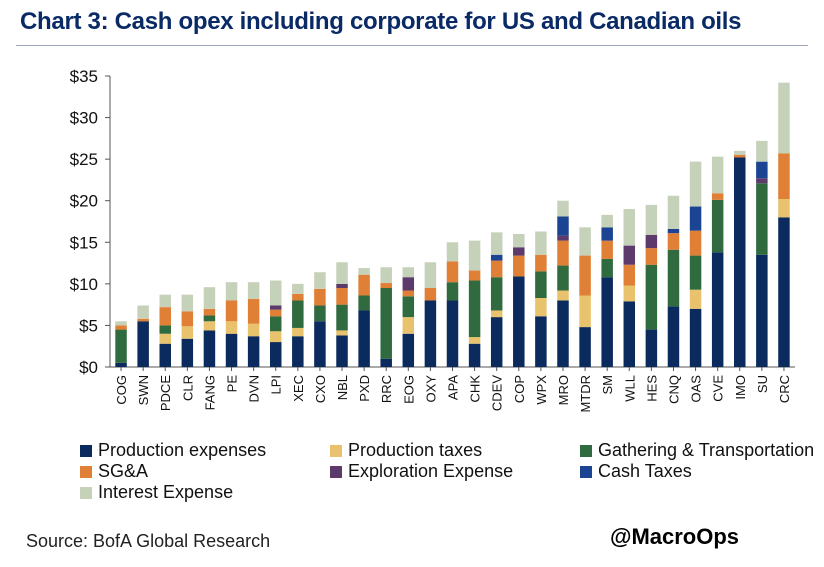 The width and height of the screenshot is (824, 567). I want to click on legend-label: Production taxes, so click(415, 450).